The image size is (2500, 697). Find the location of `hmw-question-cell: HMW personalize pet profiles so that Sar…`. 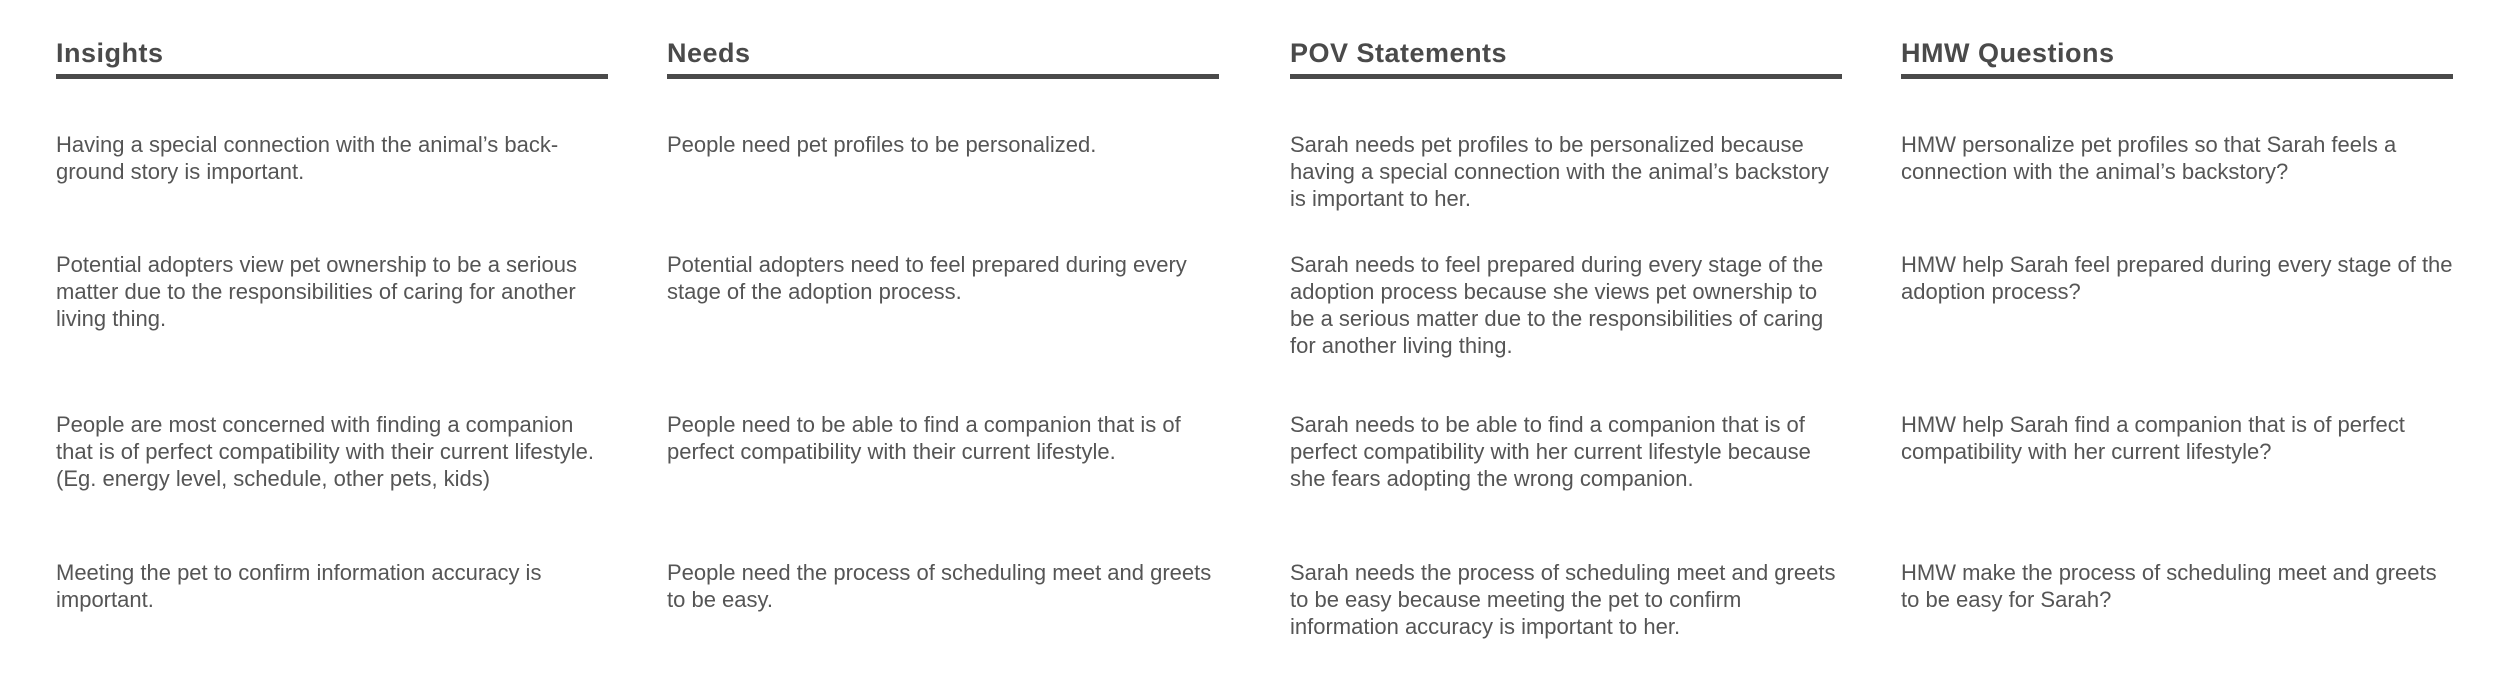

hmw-question-cell: HMW personalize pet profiles so that Sar… is located at coordinates (2149, 158).